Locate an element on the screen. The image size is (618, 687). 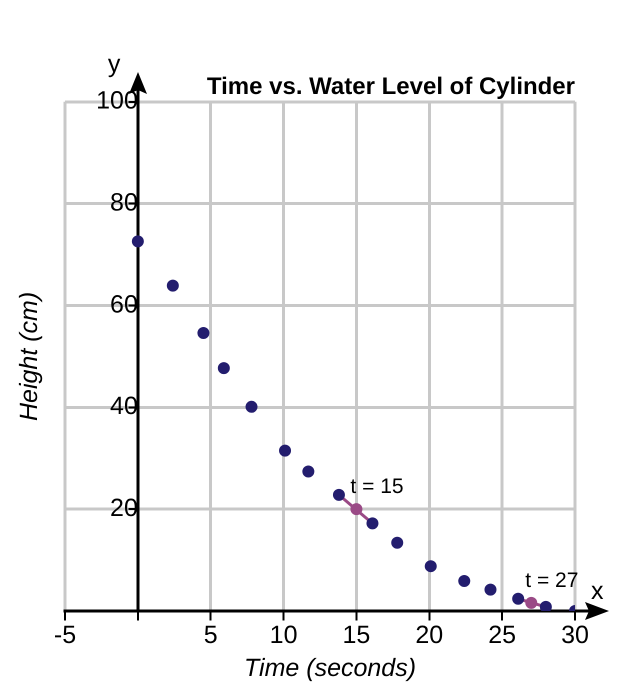
text: y is located at coordinates (114, 64).